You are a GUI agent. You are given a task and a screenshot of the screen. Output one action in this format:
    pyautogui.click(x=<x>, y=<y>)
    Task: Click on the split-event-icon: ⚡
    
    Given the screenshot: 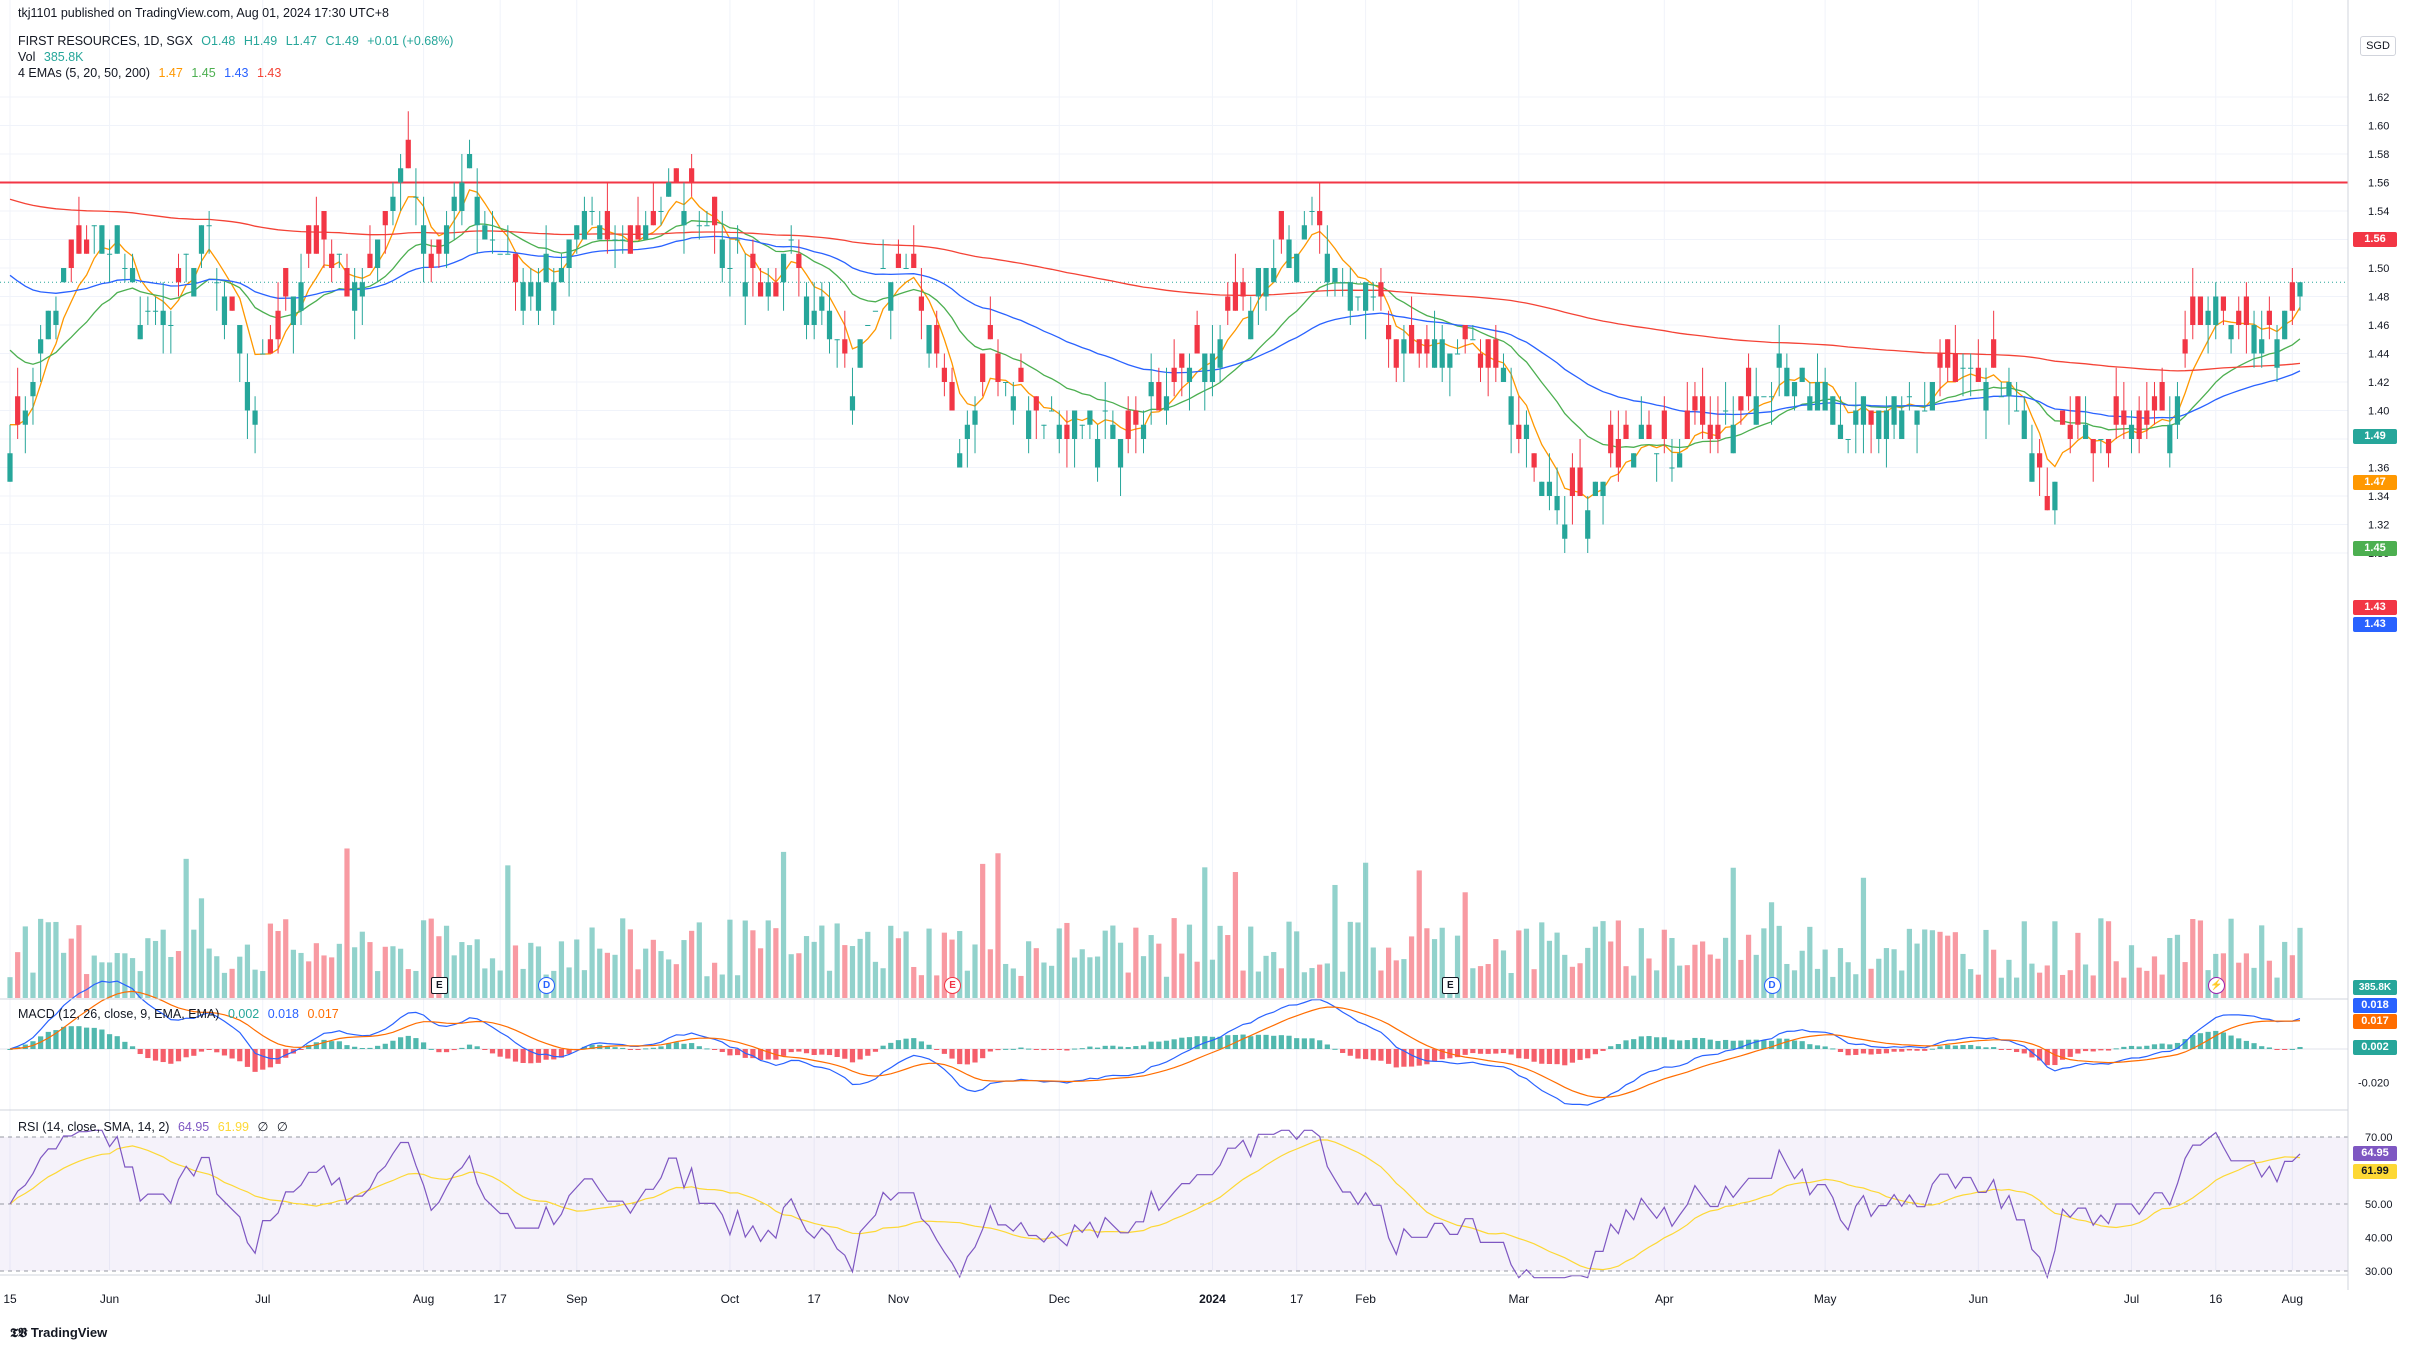 What is the action you would take?
    pyautogui.click(x=2216, y=985)
    